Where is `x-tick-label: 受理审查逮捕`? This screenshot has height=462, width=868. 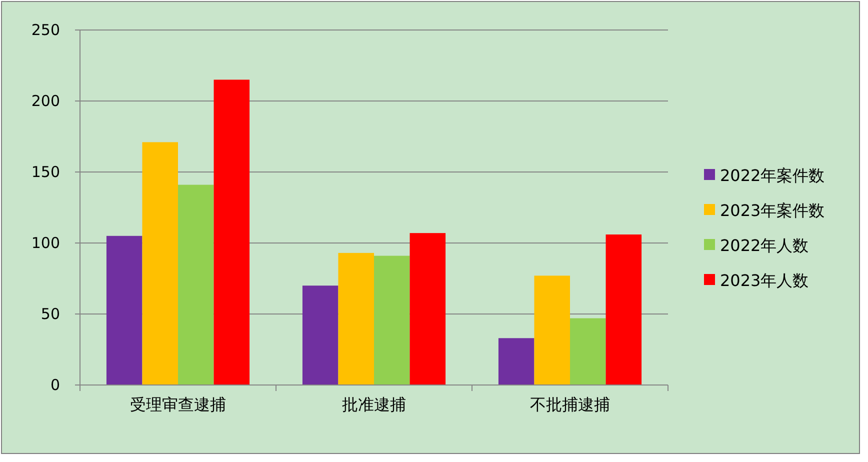 x-tick-label: 受理审查逮捕 is located at coordinates (178, 404).